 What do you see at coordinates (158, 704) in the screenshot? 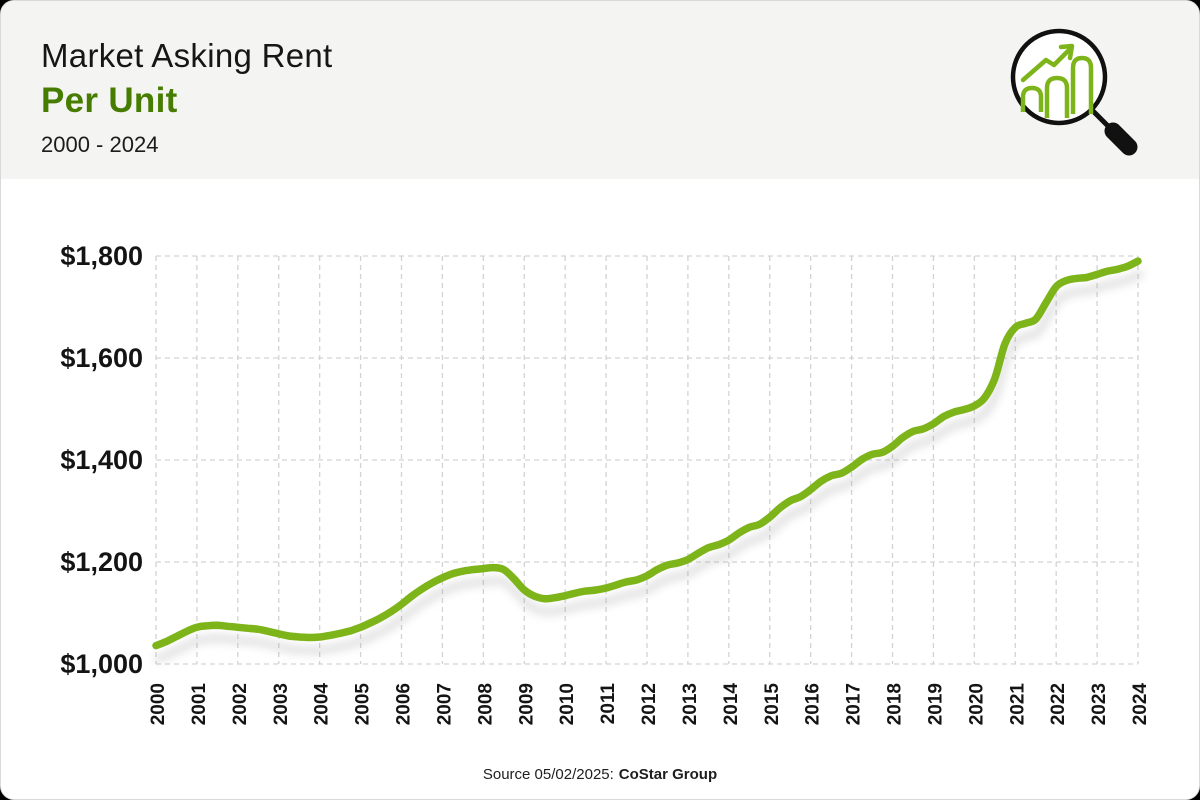
I see `x-tick-label: 2000` at bounding box center [158, 704].